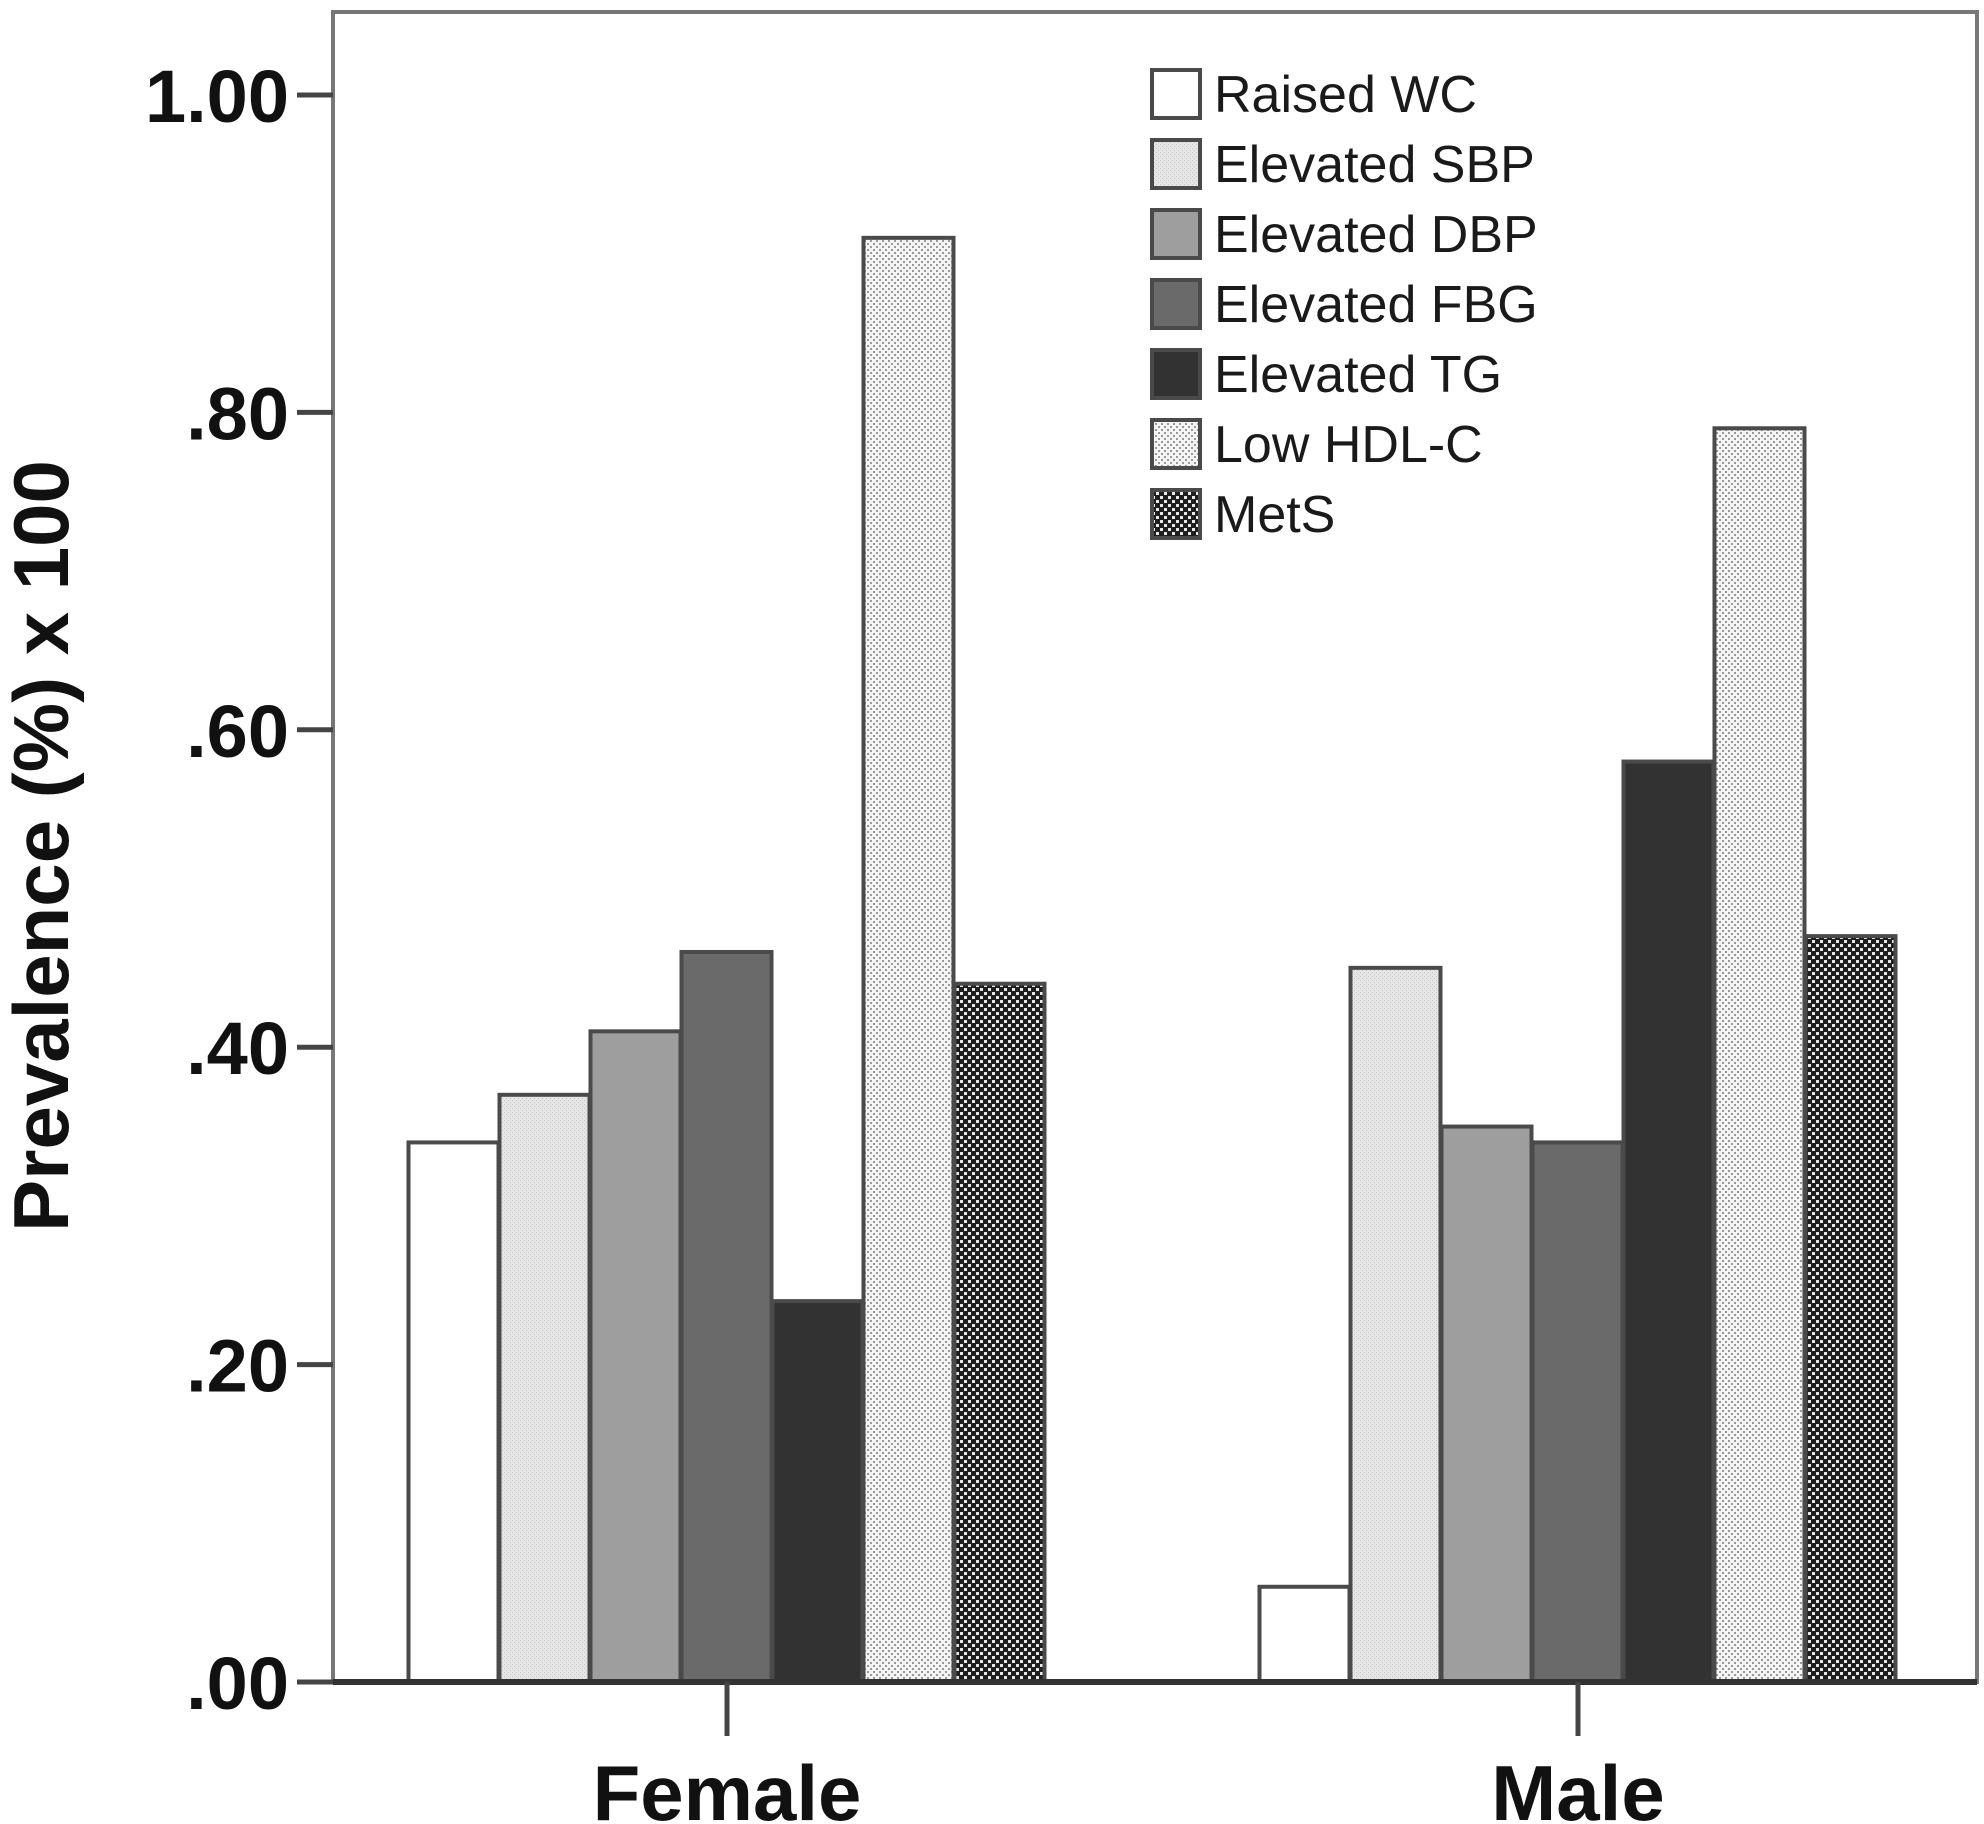 This screenshot has height=1824, width=1984. What do you see at coordinates (1358, 375) in the screenshot?
I see `legend-label: Elevated TG` at bounding box center [1358, 375].